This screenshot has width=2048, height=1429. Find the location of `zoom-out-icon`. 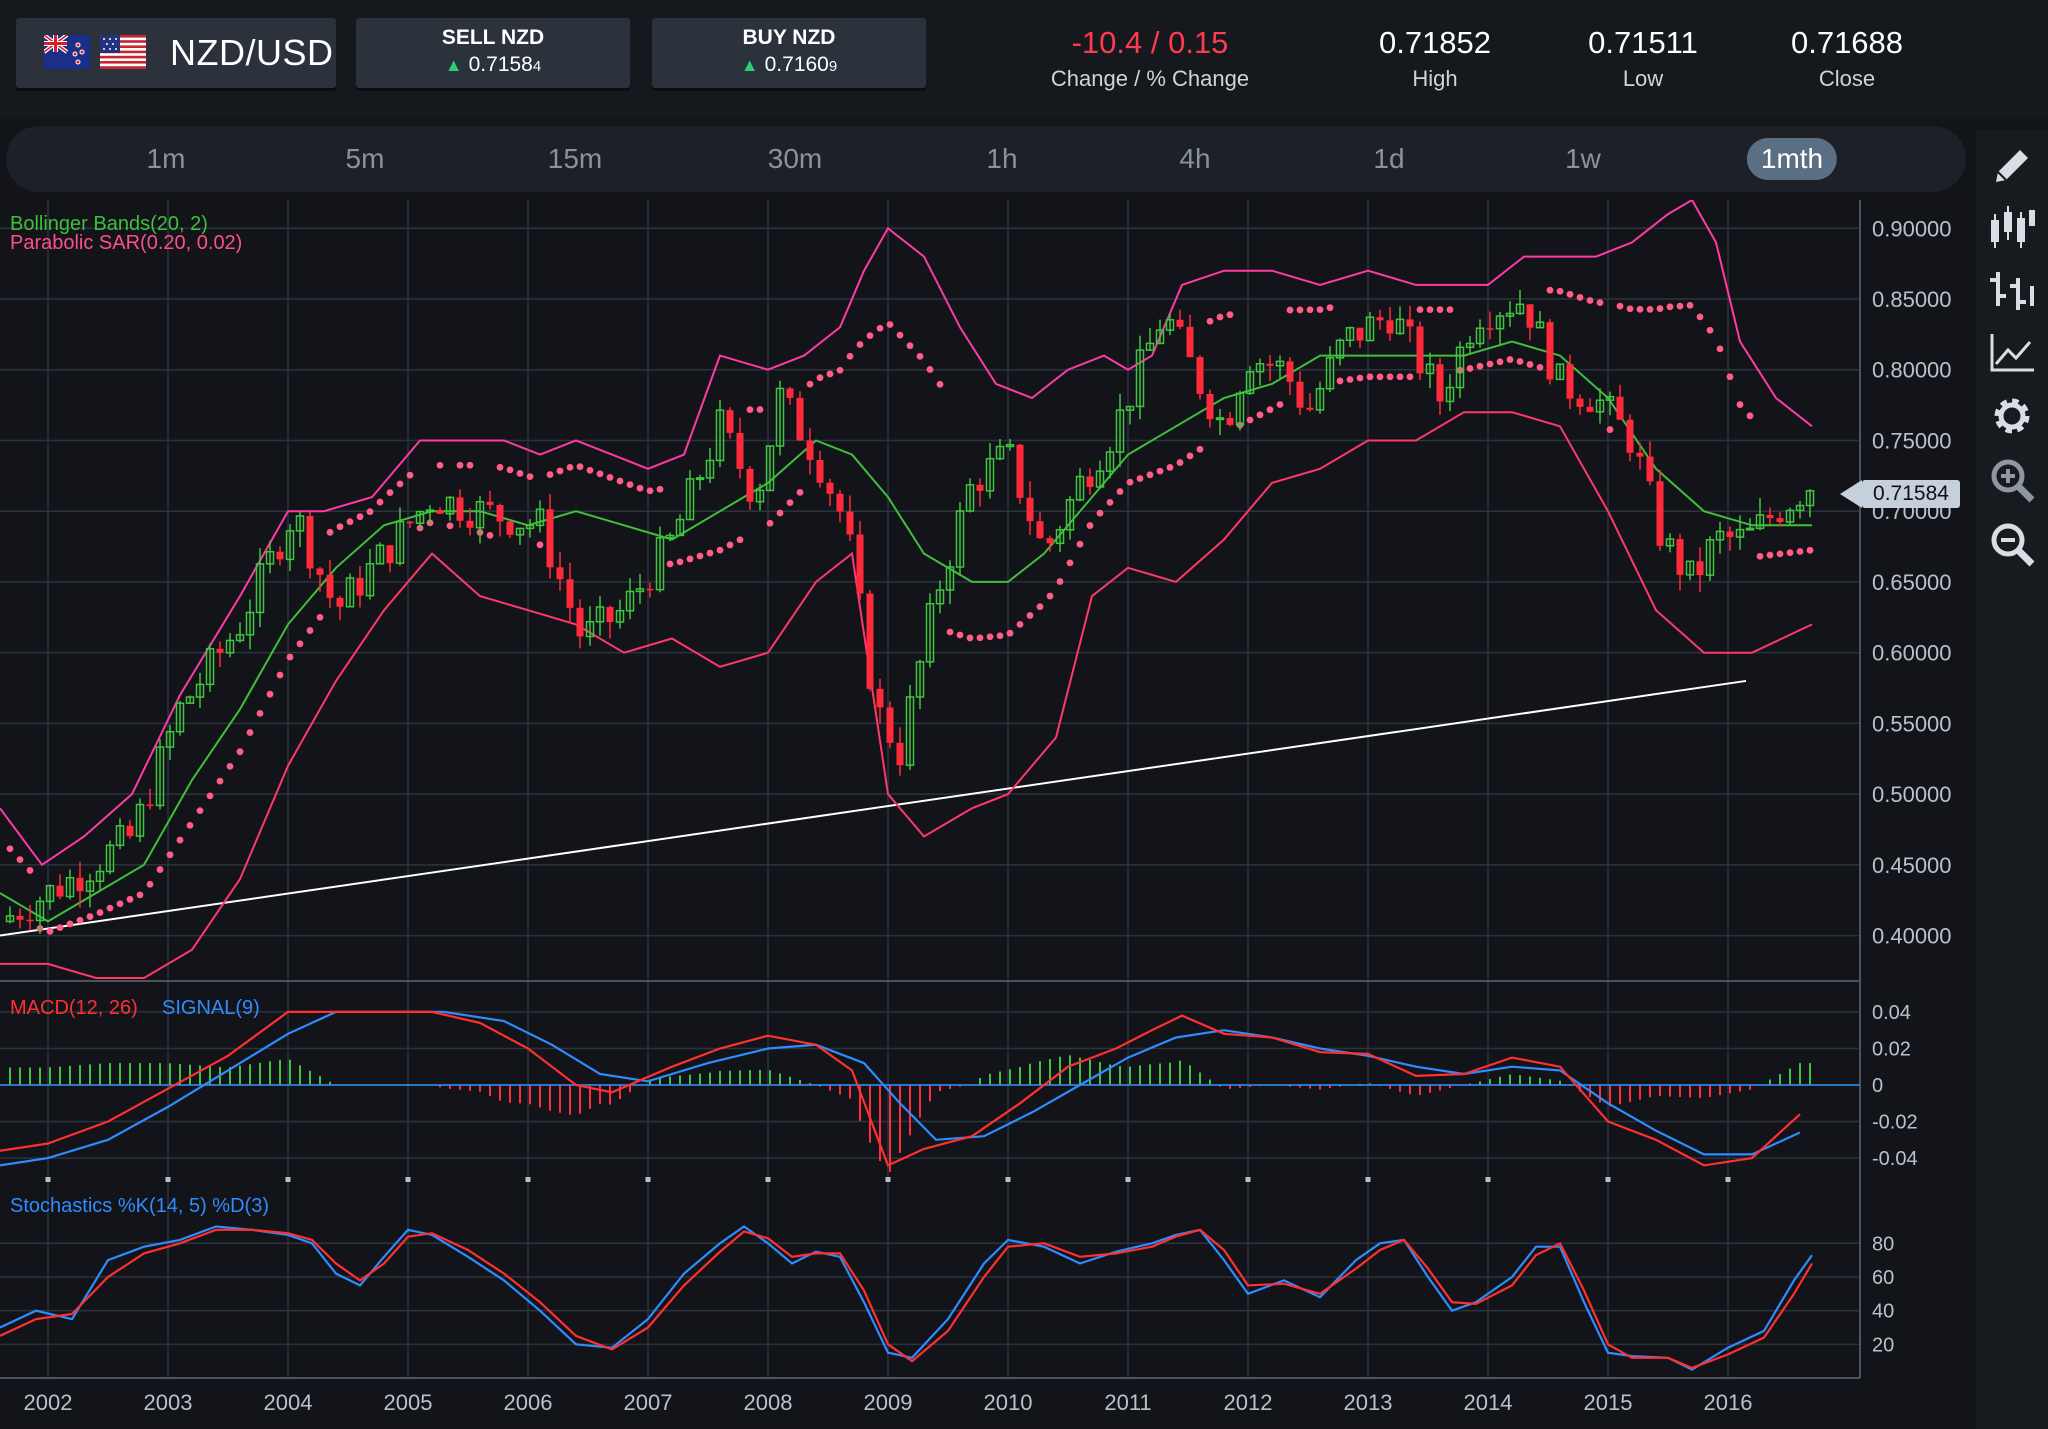

zoom-out-icon is located at coordinates (2012, 544).